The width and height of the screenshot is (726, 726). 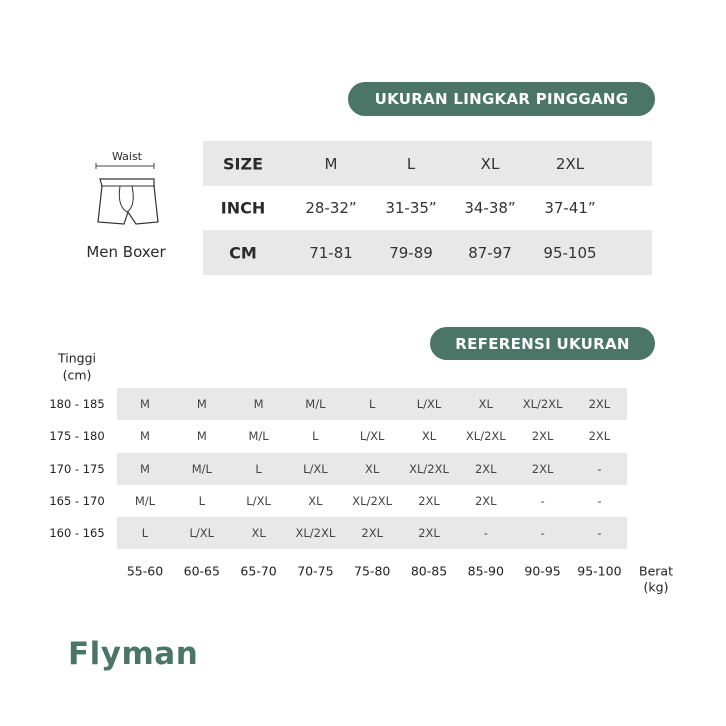 What do you see at coordinates (201, 571) in the screenshot?
I see `weight-range-label: 60-65` at bounding box center [201, 571].